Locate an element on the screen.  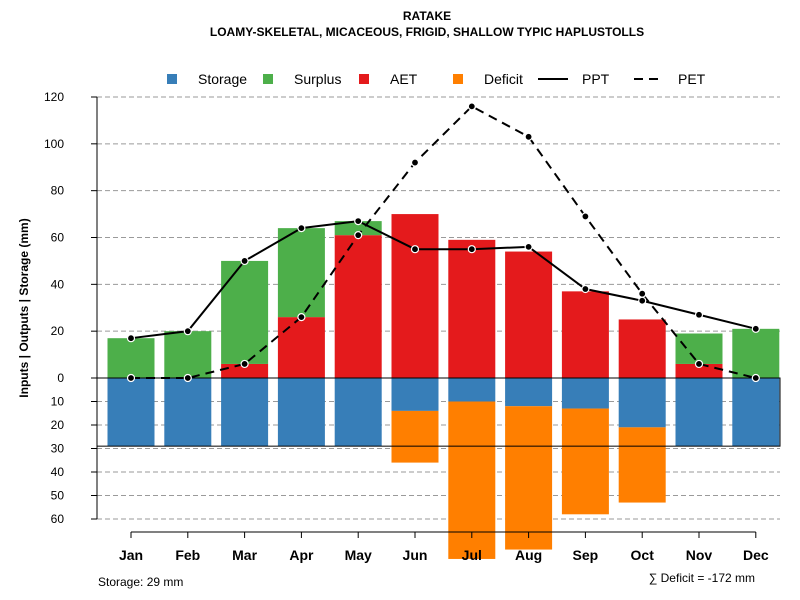
x-tick-label: Jan is located at coordinates (131, 555).